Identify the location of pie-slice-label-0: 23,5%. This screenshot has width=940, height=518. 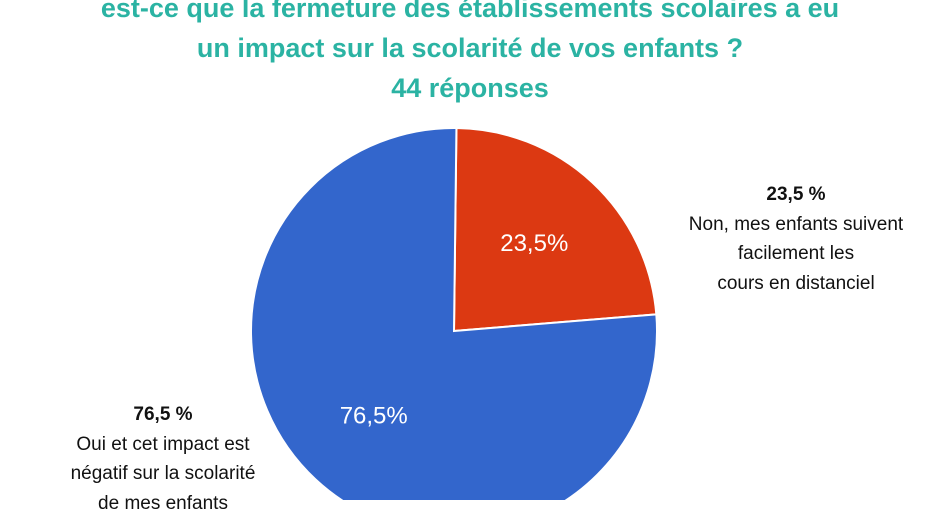
(534, 243).